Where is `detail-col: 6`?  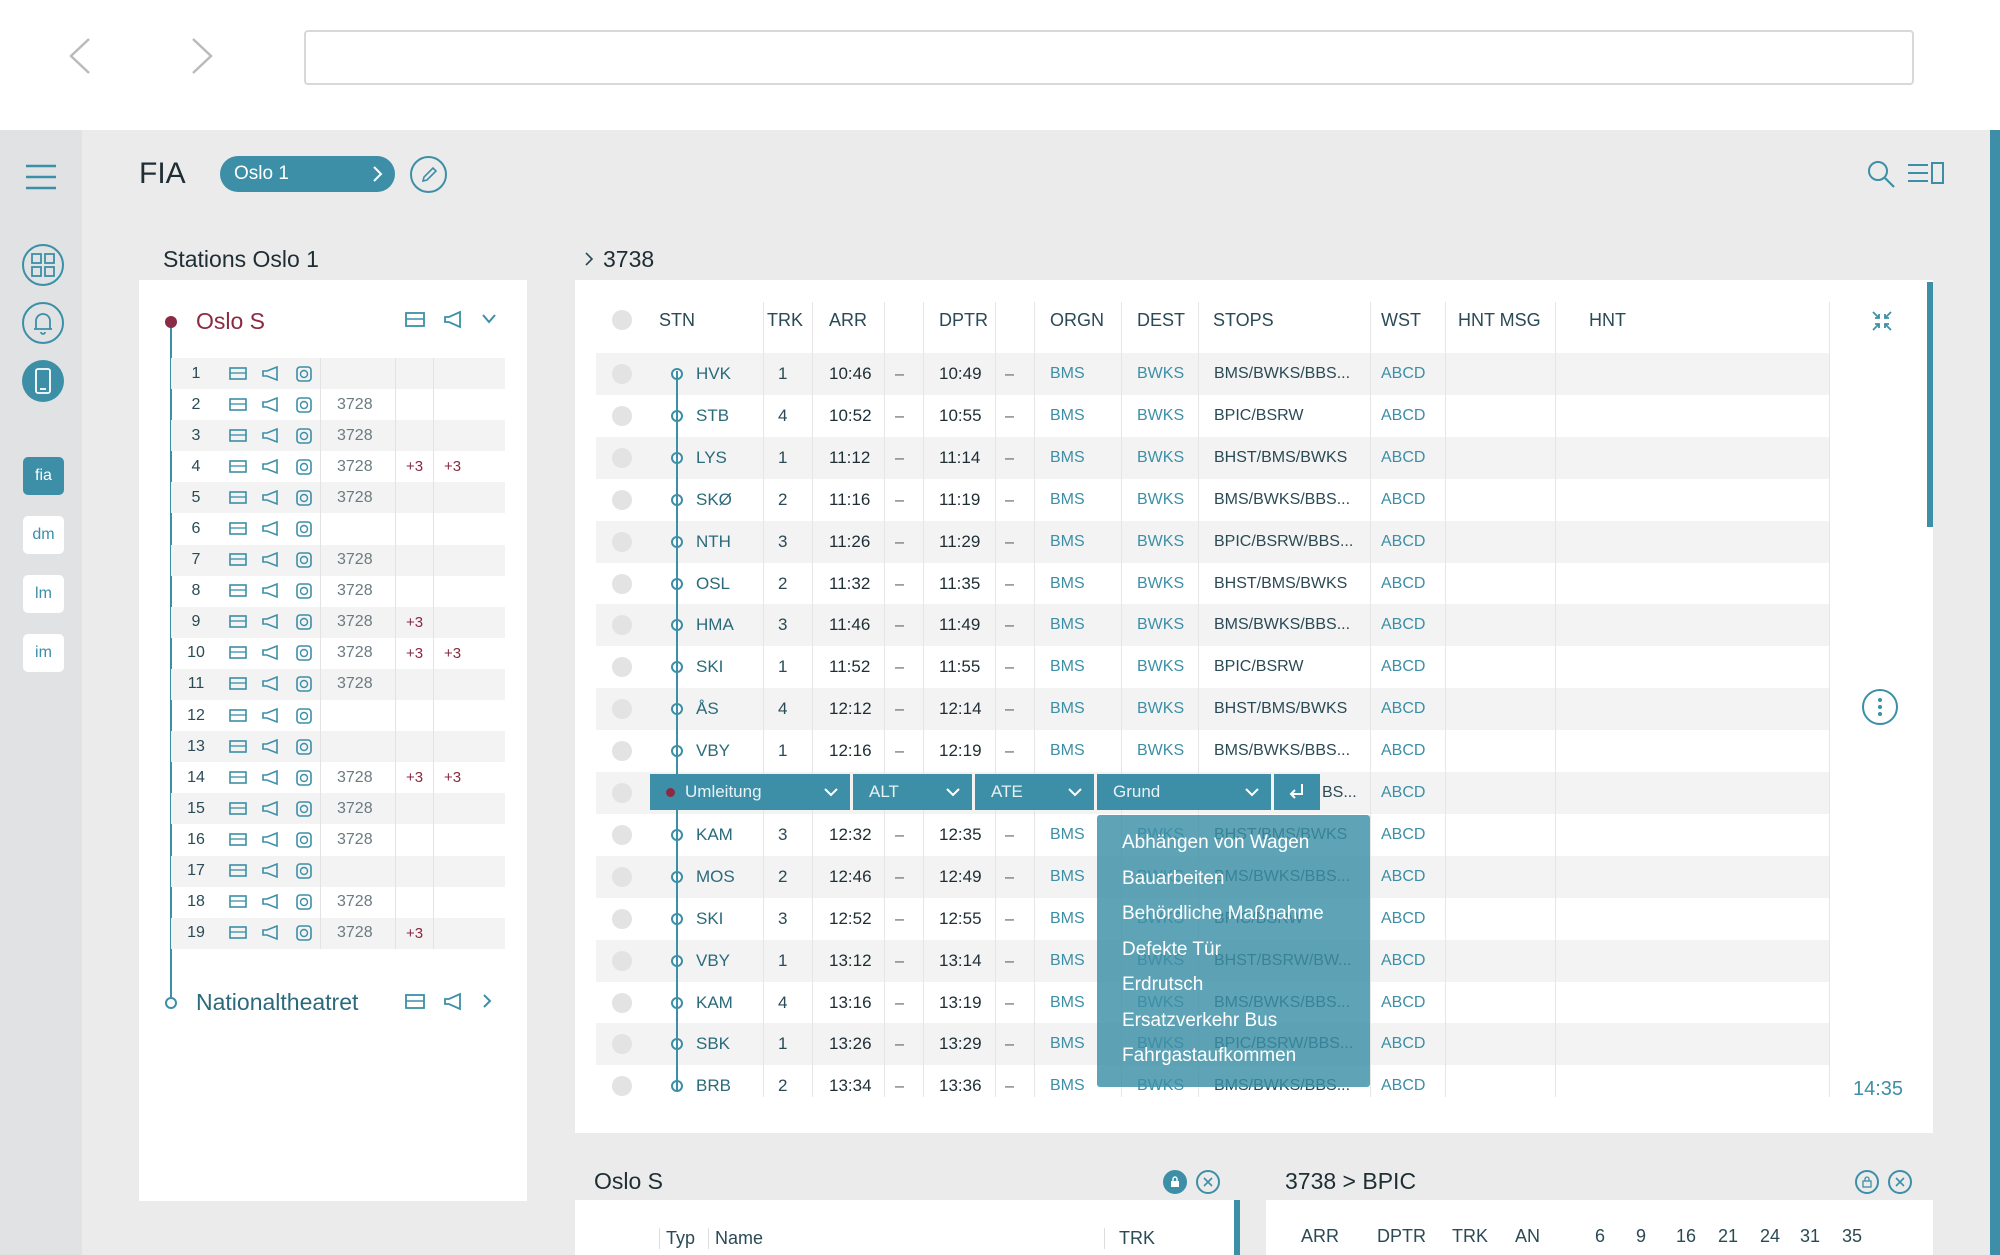
detail-col: 6 is located at coordinates (1600, 1236).